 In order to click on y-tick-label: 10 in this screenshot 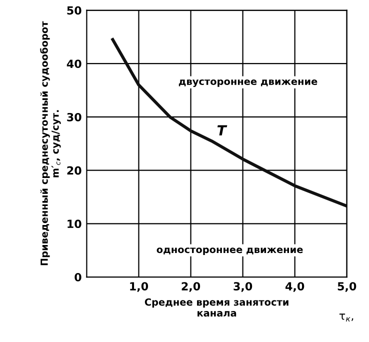, I will do `click(75, 224)`.